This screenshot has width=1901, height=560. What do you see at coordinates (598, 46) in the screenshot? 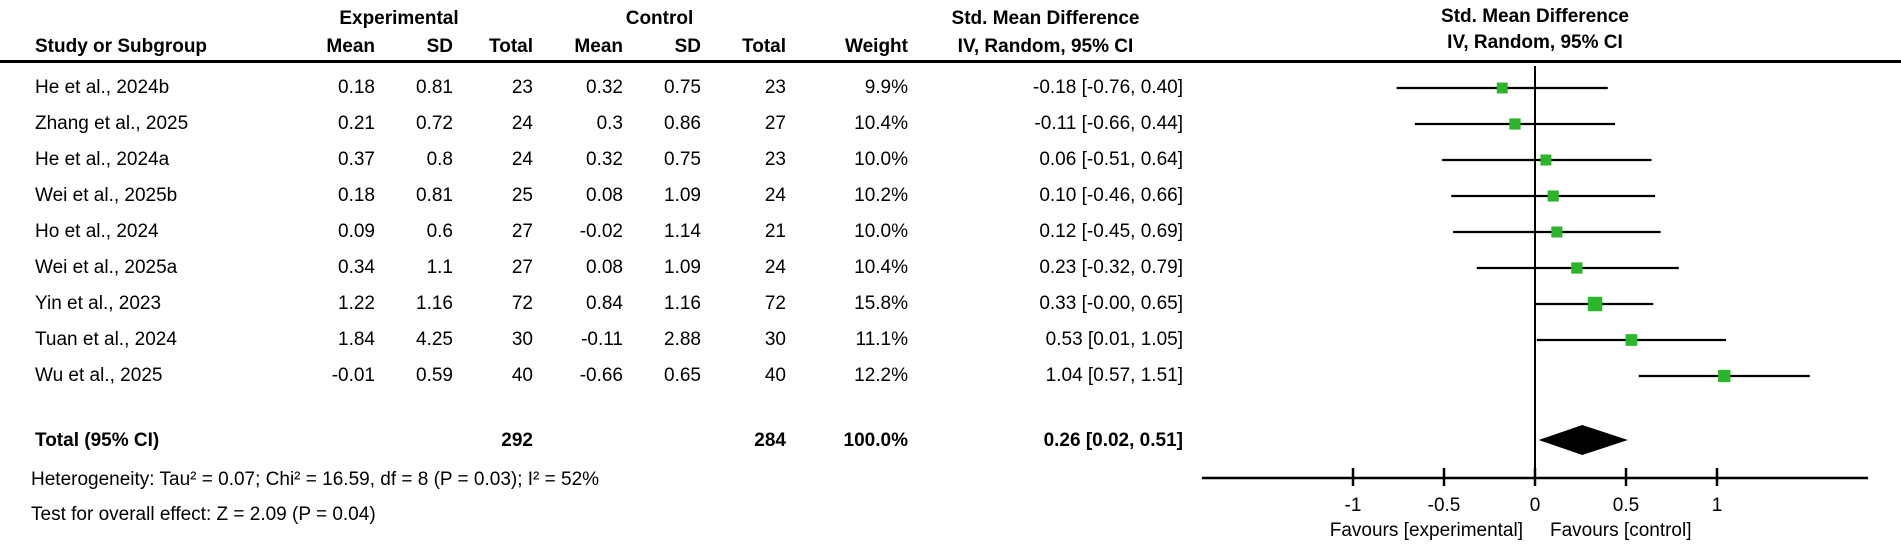
I see `col-header-ctl-mean: Mean` at bounding box center [598, 46].